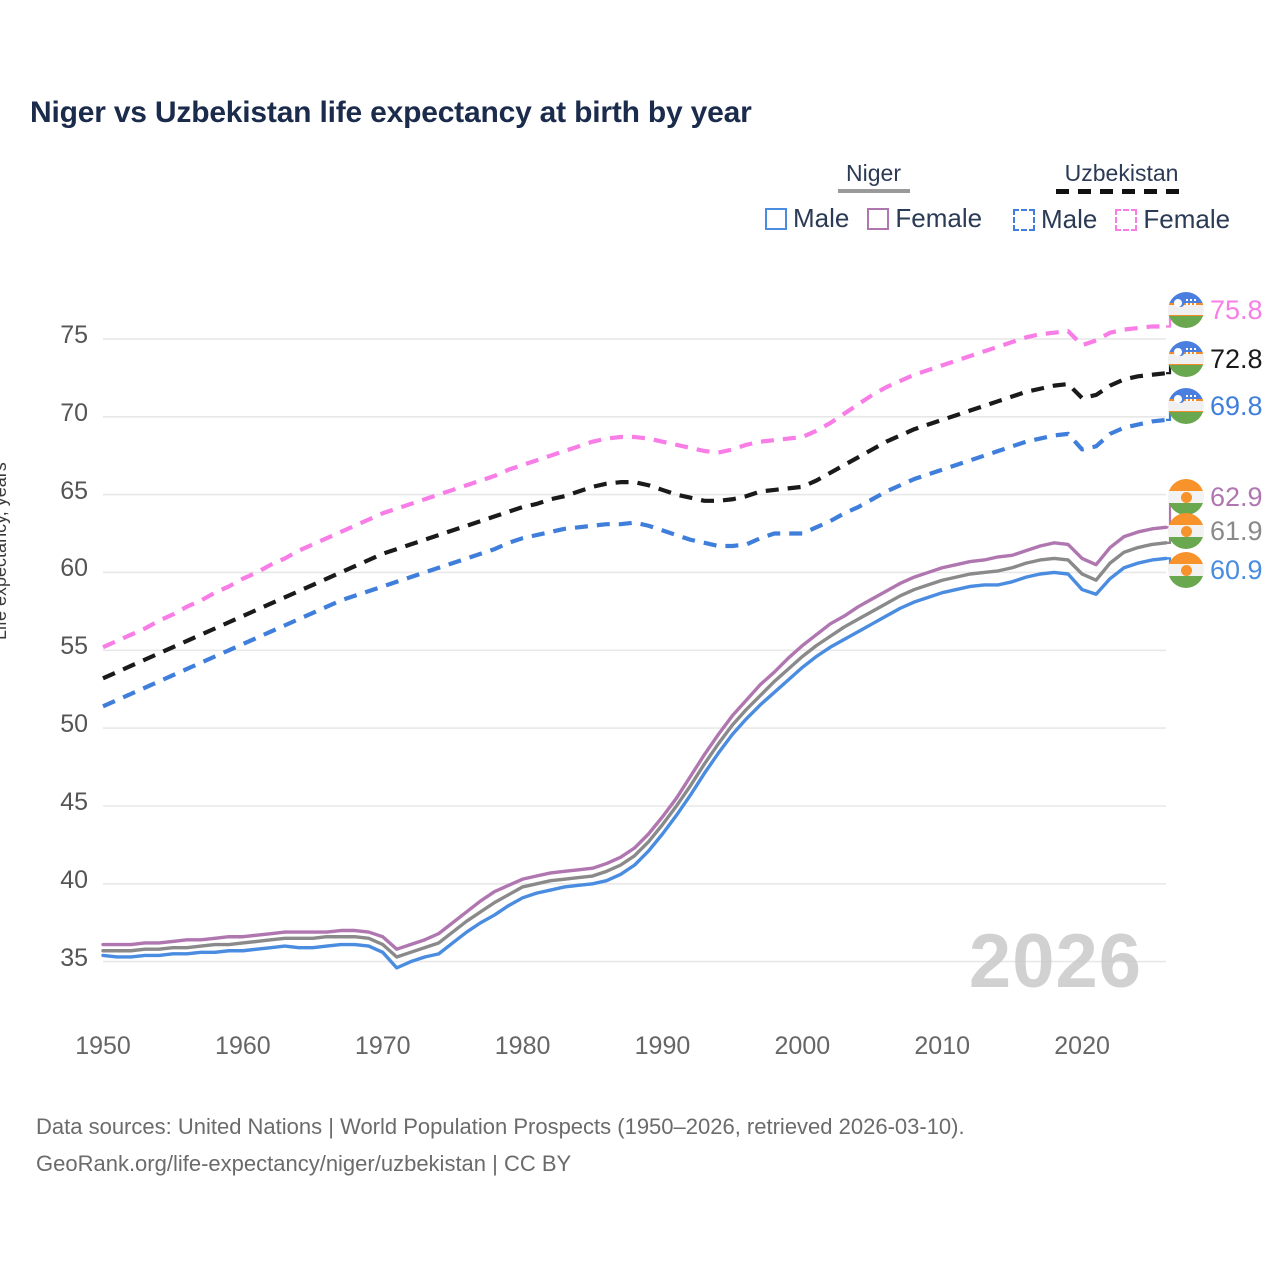 The width and height of the screenshot is (1280, 1280). What do you see at coordinates (103, 1046) in the screenshot?
I see `x-tick-label: 1950` at bounding box center [103, 1046].